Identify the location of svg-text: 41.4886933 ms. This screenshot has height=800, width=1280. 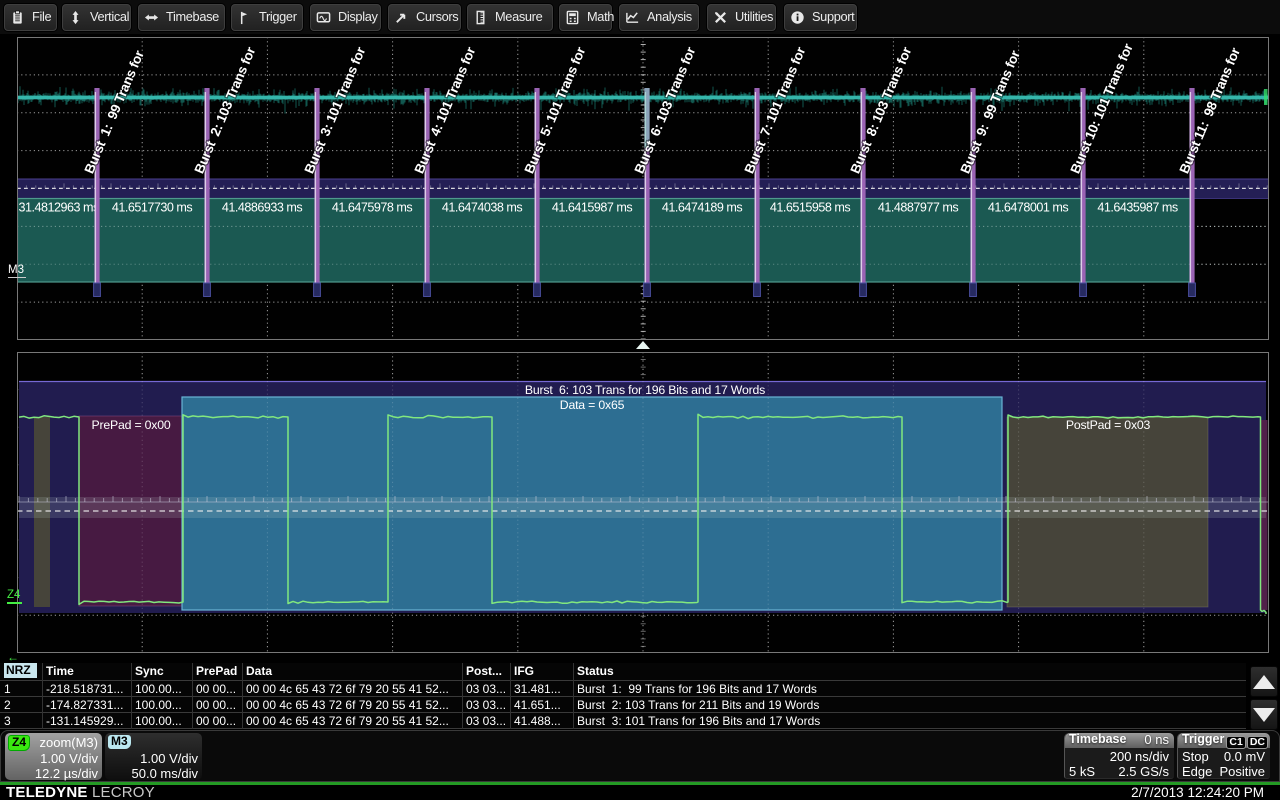
(262, 208).